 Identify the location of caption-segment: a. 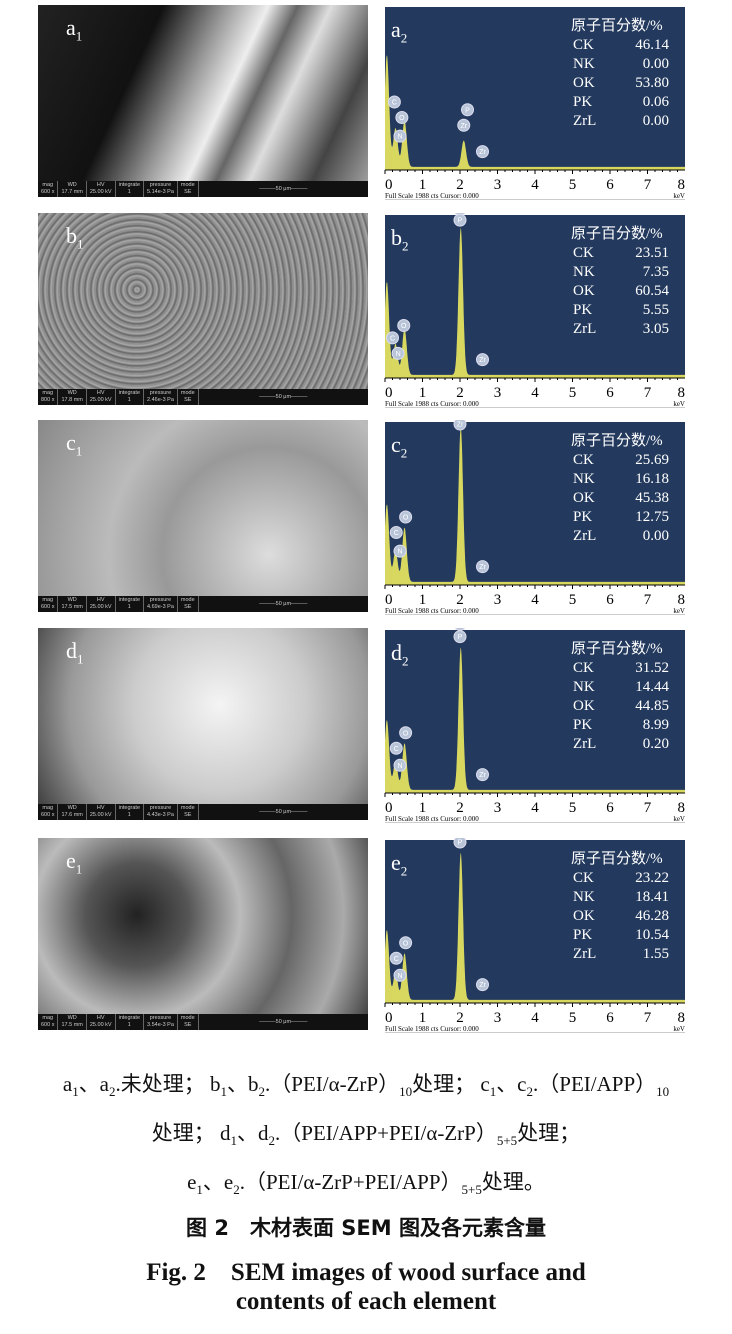
(67, 1084).